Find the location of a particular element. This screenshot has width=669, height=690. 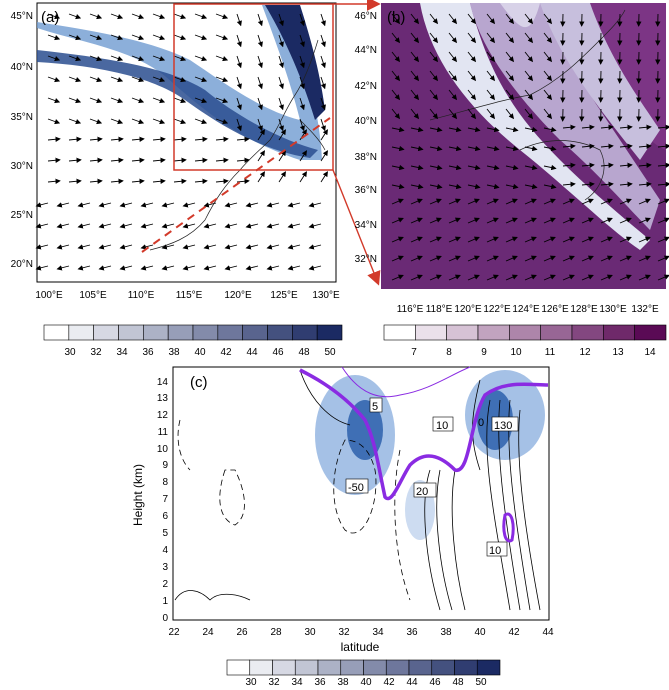

lon-tick: 115°E is located at coordinates (189, 295).